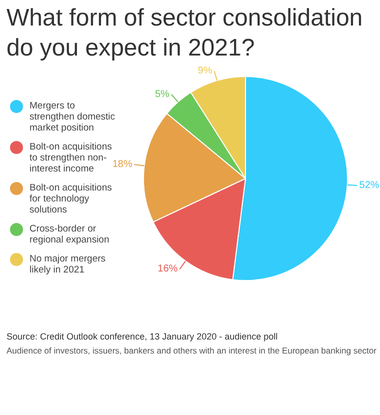 The width and height of the screenshot is (380, 415). What do you see at coordinates (184, 33) in the screenshot?
I see `chart-title: What form of sector consolidation do you expect in 2021?` at bounding box center [184, 33].